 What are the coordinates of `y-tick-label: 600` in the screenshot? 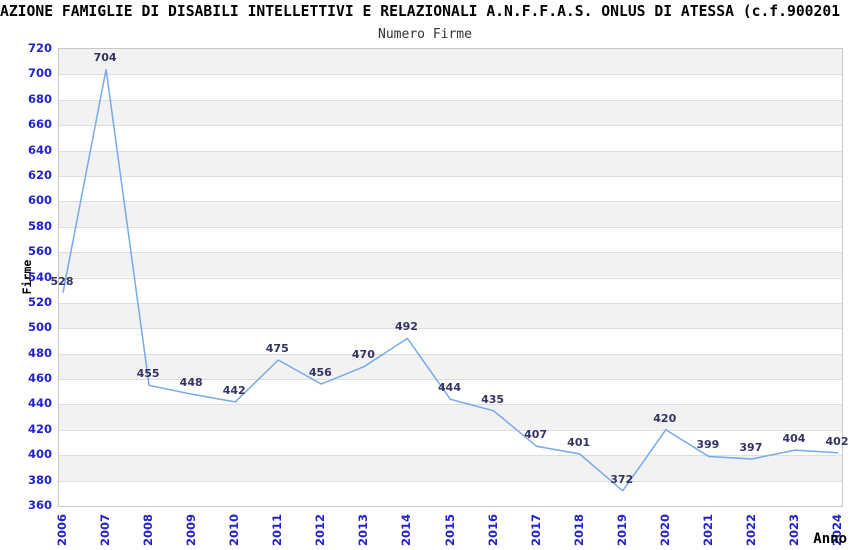 It's located at (39, 200).